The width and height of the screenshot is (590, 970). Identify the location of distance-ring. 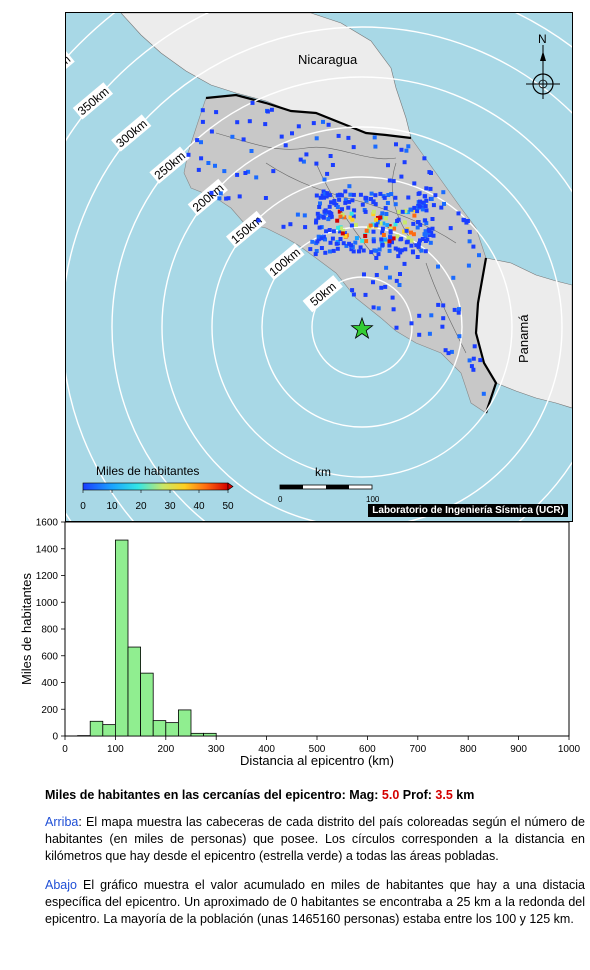
(362, 327).